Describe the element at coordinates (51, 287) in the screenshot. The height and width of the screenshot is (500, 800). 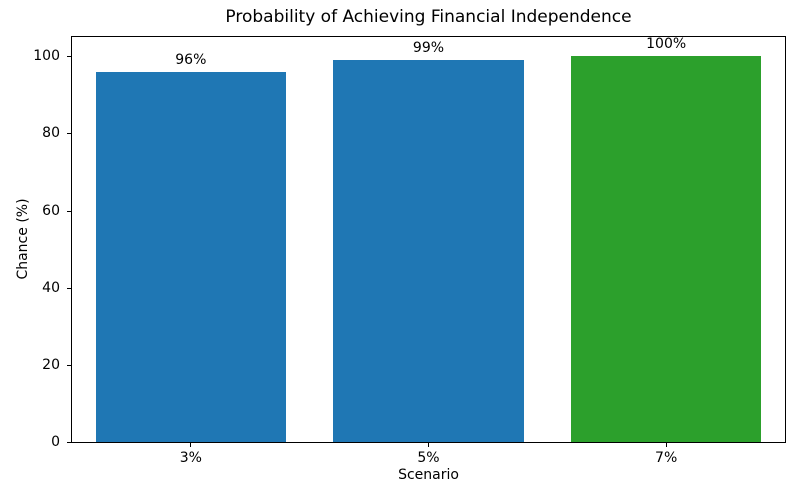
I see `y-tick-label: 40` at that location.